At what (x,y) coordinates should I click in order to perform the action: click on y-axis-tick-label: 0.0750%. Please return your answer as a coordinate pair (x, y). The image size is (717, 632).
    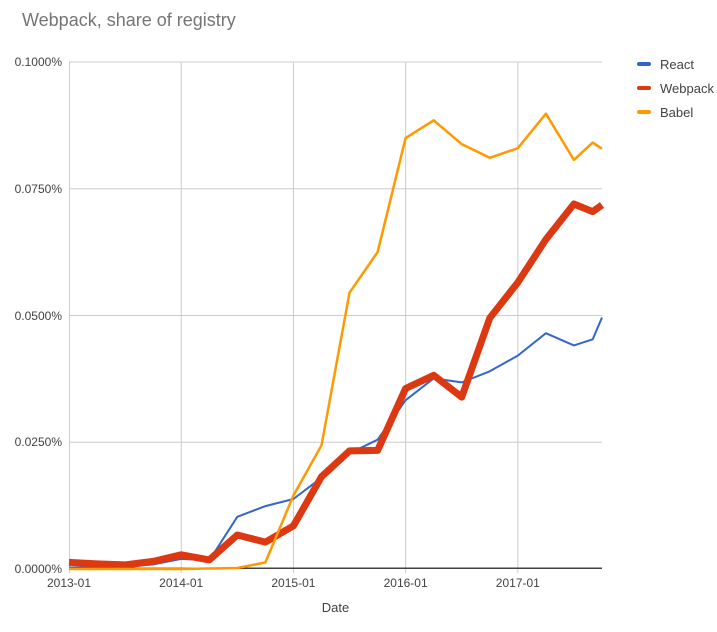
    Looking at the image, I should click on (38, 188).